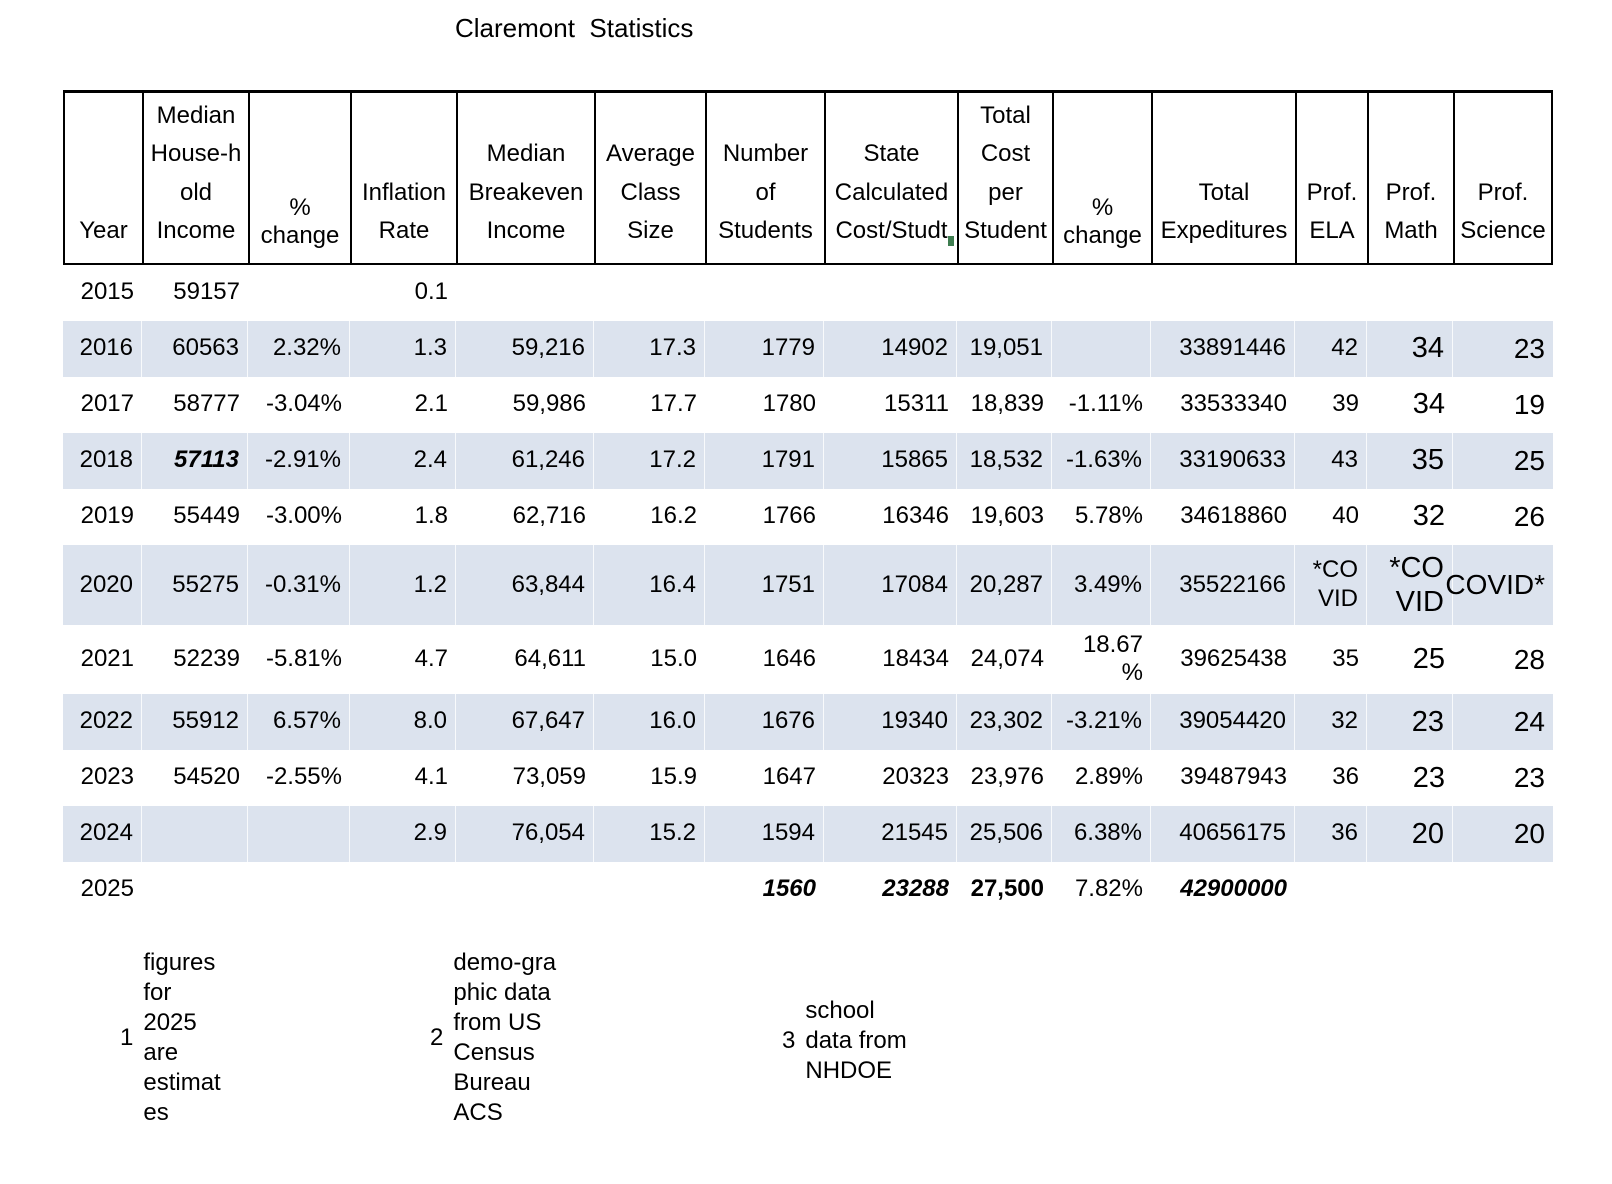 Image resolution: width=1612 pixels, height=1184 pixels. Describe the element at coordinates (1529, 659) in the screenshot. I see `cell: 28` at that location.